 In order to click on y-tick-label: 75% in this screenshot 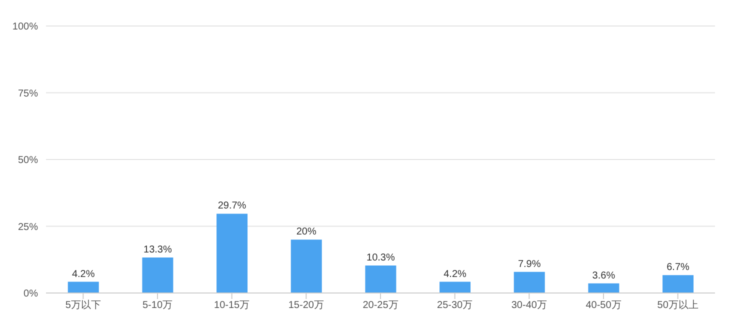, I will do `click(28, 94)`.